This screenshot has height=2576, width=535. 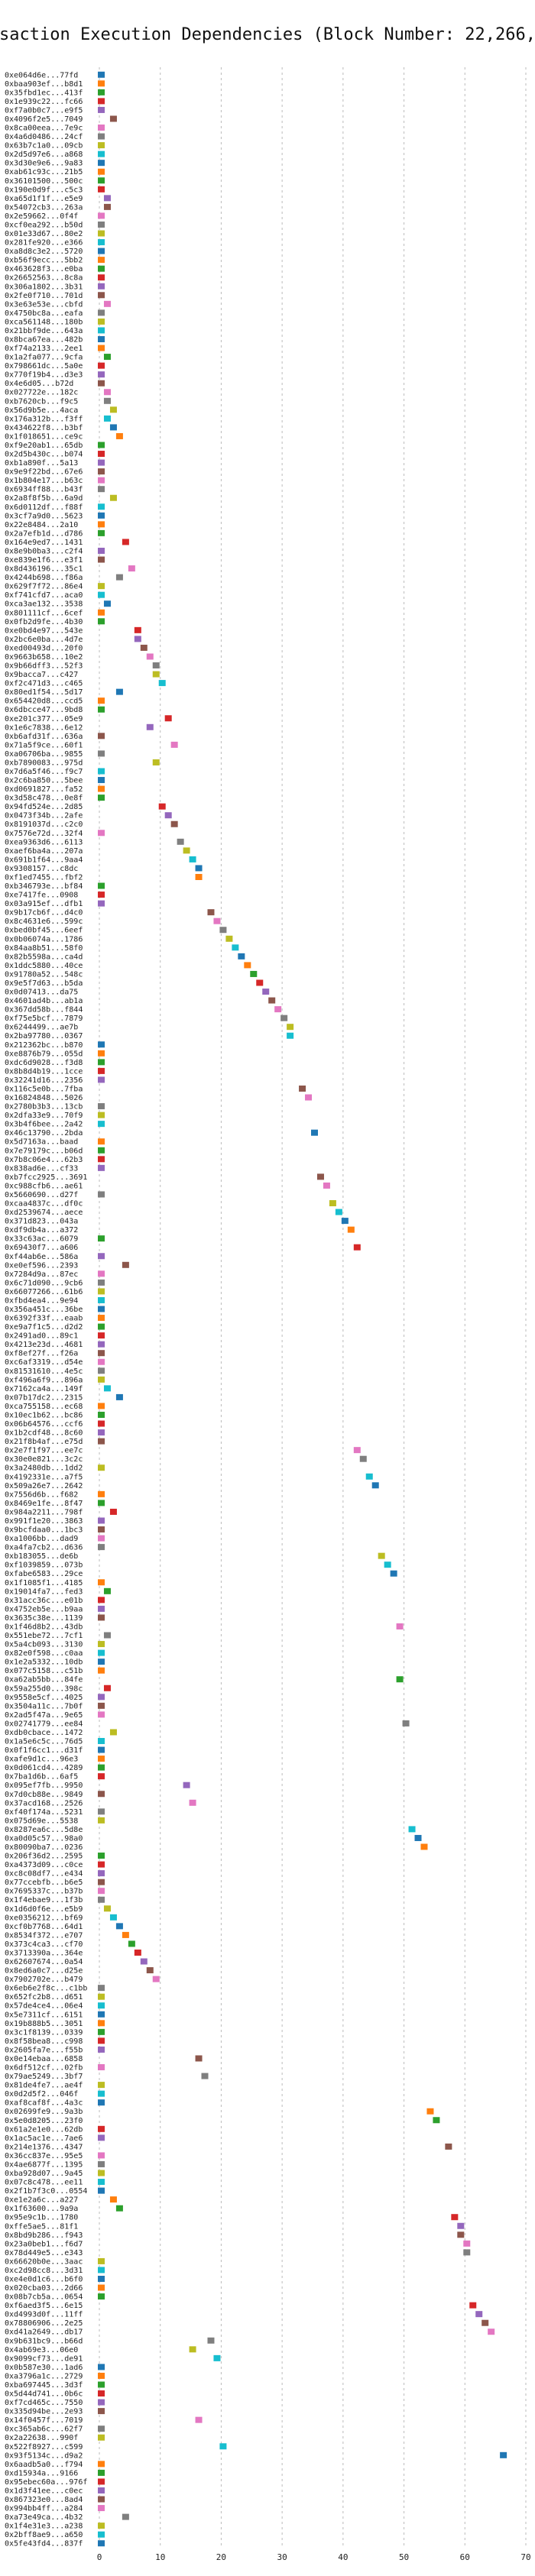 What do you see at coordinates (44, 110) in the screenshot?
I see `y-tick-label: 0xf7a0b0c7...e9f5` at bounding box center [44, 110].